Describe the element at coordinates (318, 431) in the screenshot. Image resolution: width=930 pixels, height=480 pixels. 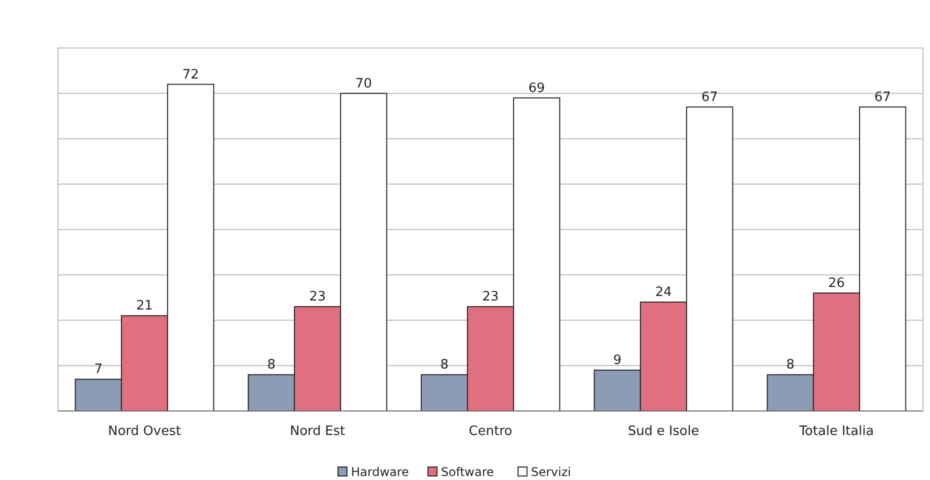
I see `x-tick-label: Nord Est` at that location.